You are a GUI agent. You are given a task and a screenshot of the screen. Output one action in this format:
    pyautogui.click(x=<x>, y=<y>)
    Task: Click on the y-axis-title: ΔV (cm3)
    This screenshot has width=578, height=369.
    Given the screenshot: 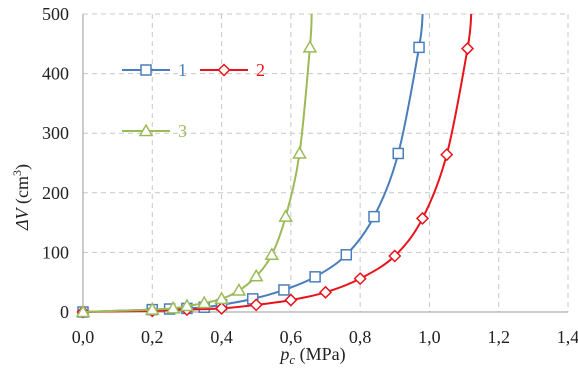 What is the action you would take?
    pyautogui.click(x=21, y=197)
    